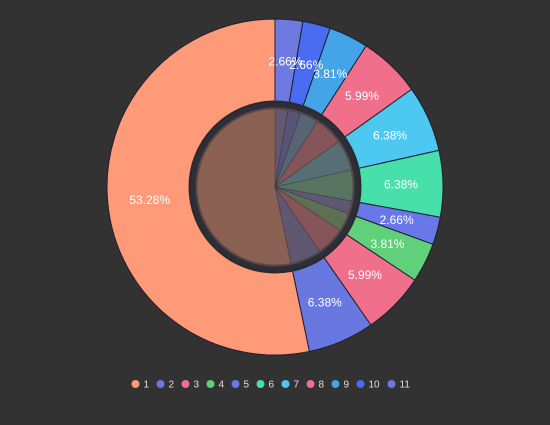 Image resolution: width=550 pixels, height=425 pixels. What do you see at coordinates (390, 136) in the screenshot?
I see `slice-label-5: 6.38%` at bounding box center [390, 136].